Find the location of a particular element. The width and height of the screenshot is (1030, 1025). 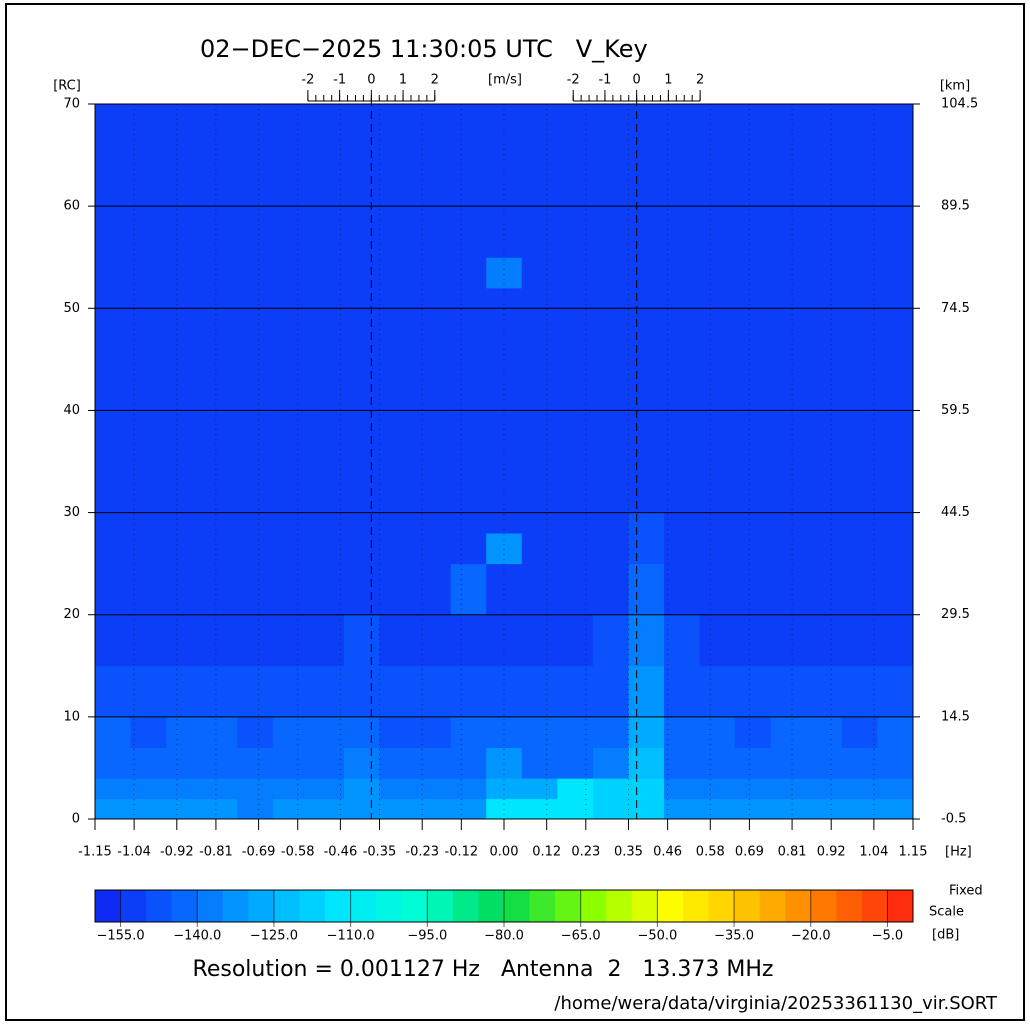

y2-tick-label: 104.5 is located at coordinates (959, 104).